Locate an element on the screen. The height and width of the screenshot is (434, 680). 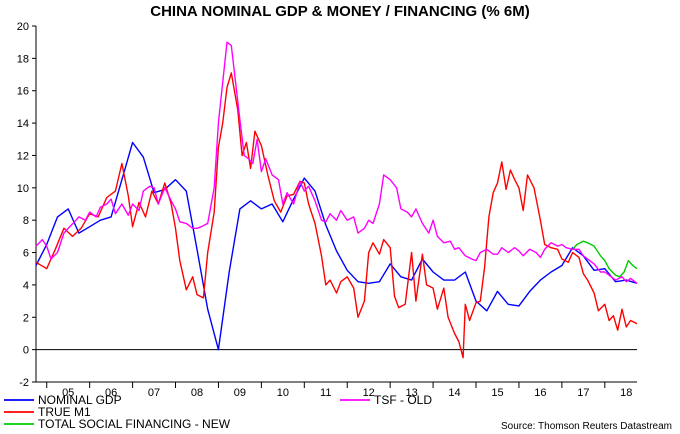
y-tick-label: 4 is located at coordinates (26, 286).